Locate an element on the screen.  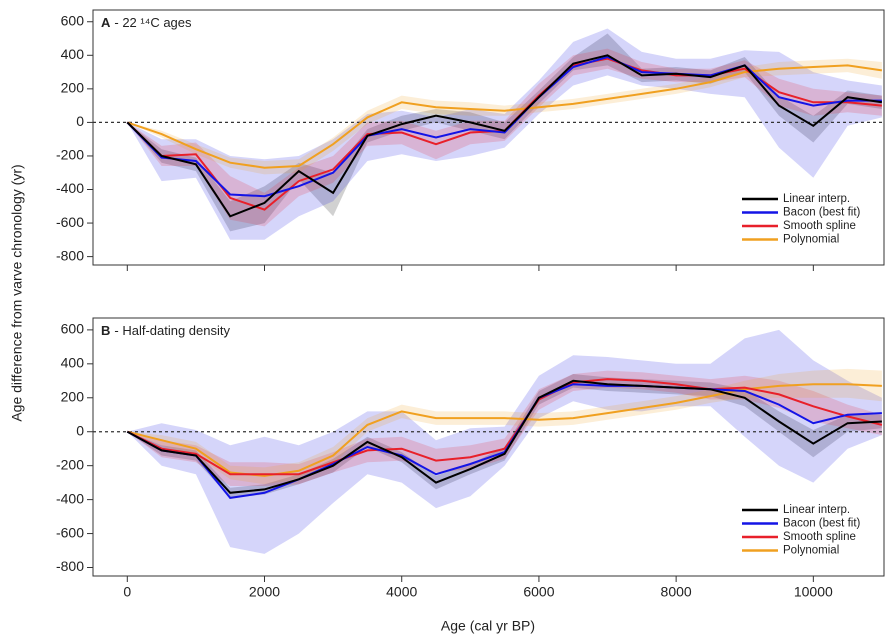
panel-title: B - Half-dating density is located at coordinates (166, 330).